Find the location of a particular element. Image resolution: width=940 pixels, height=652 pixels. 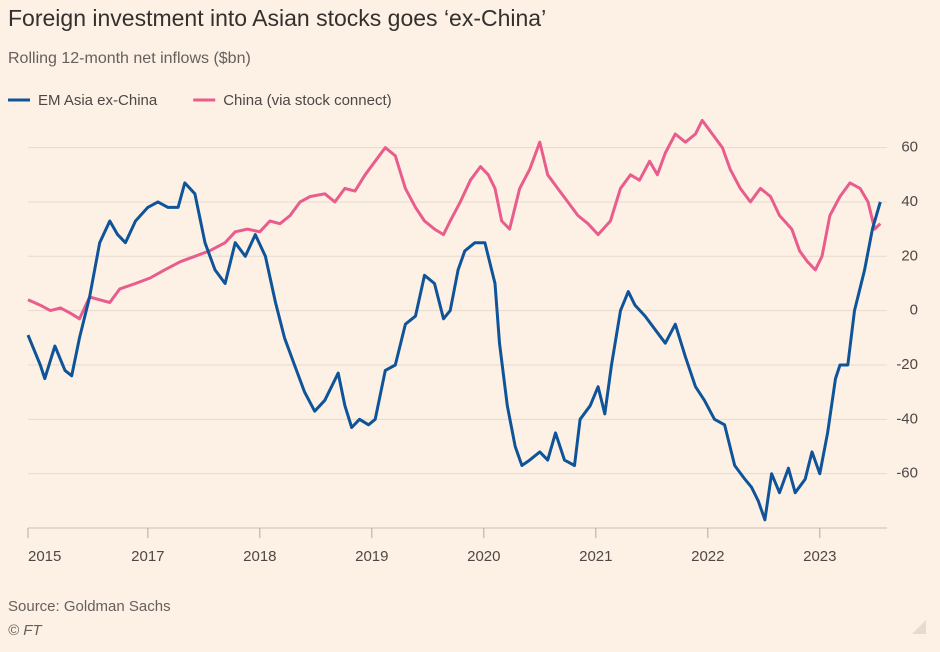

y-tick-label: 20 is located at coordinates (909, 255).